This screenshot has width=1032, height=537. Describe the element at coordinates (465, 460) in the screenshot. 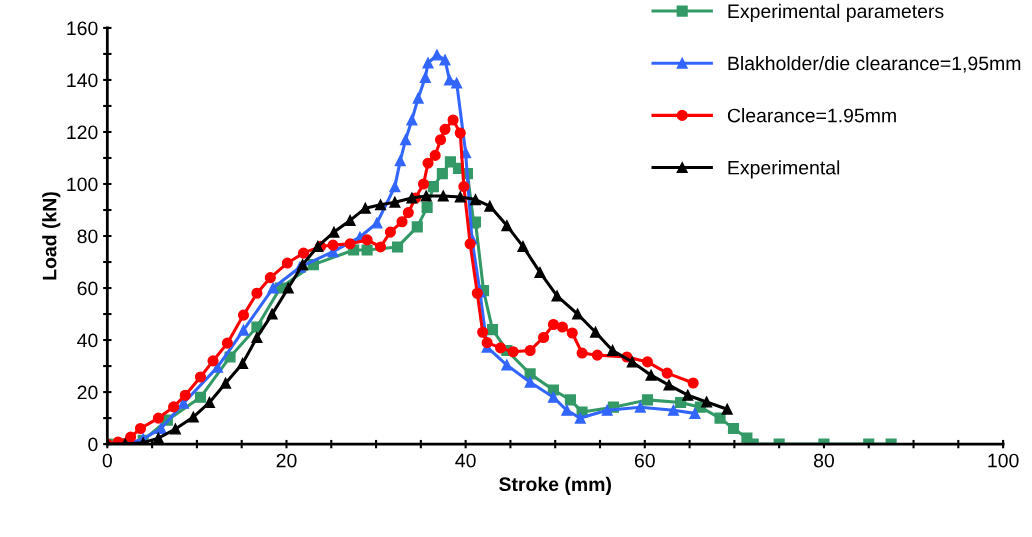

I see `x-tick-label: 40` at that location.